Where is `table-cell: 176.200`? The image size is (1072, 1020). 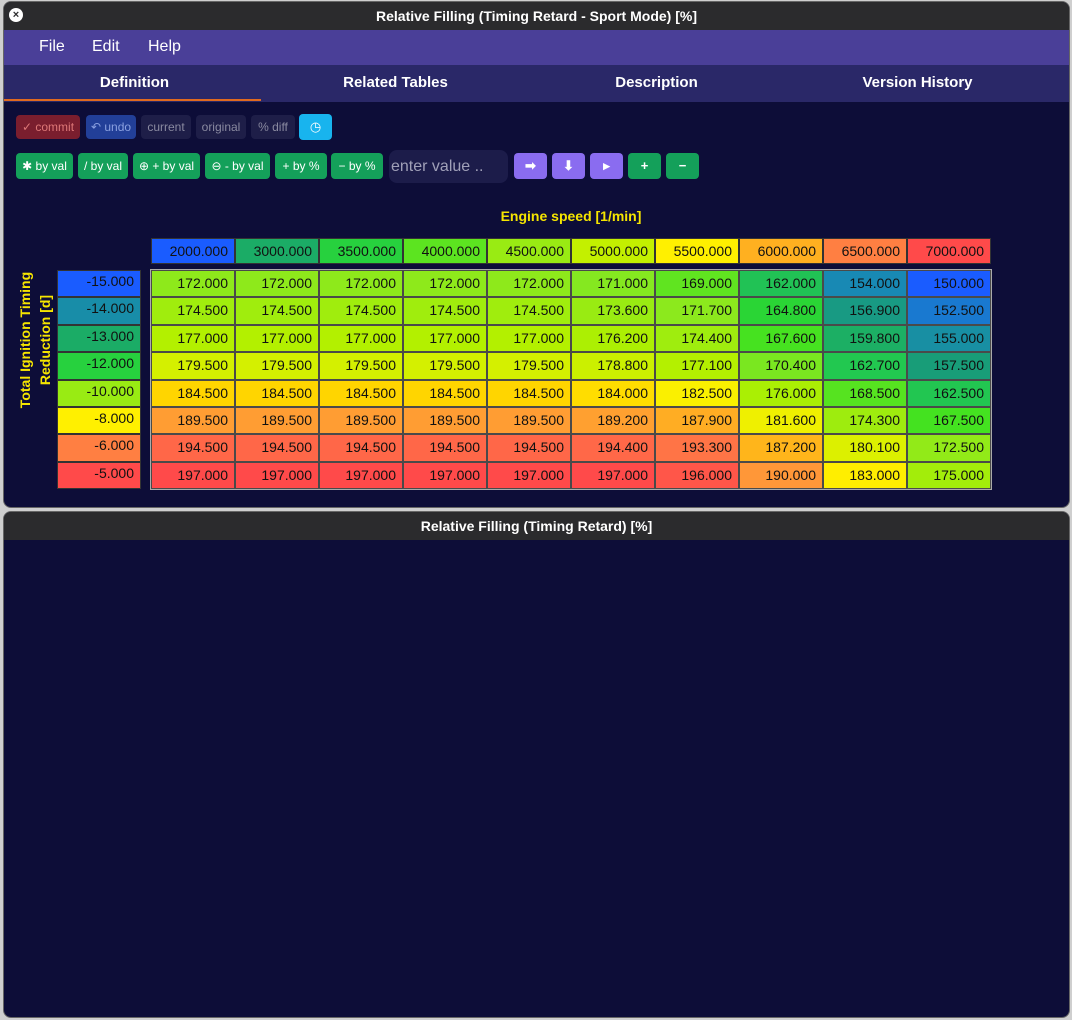
table-cell: 176.200 is located at coordinates (613, 338).